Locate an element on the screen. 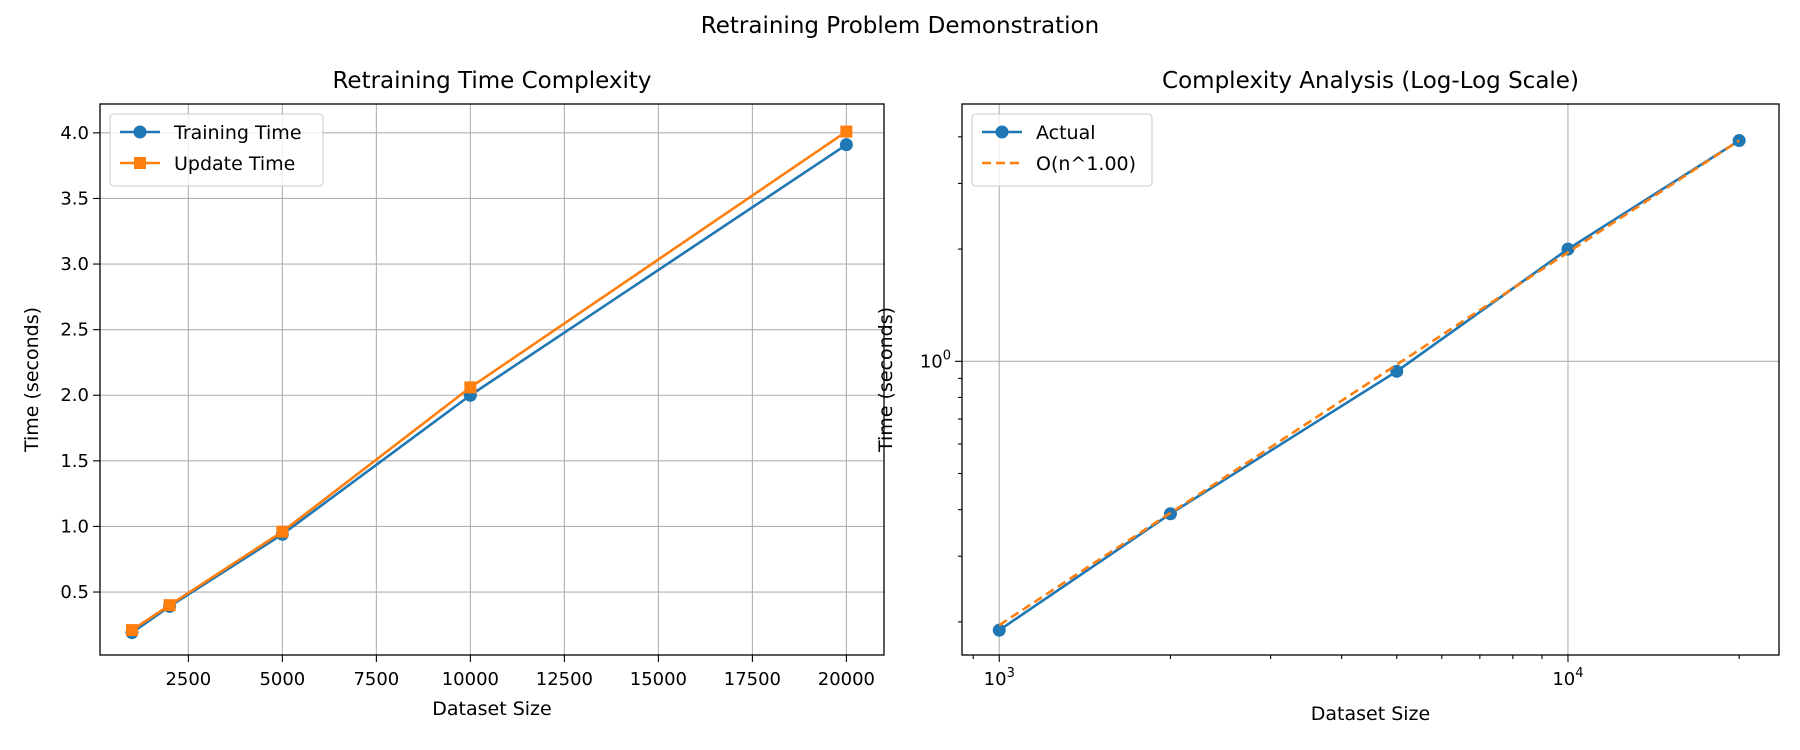 Image resolution: width=1800 pixels, height=750 pixels. figure-suptitle: Retraining Problem Demonstration is located at coordinates (900, 26).